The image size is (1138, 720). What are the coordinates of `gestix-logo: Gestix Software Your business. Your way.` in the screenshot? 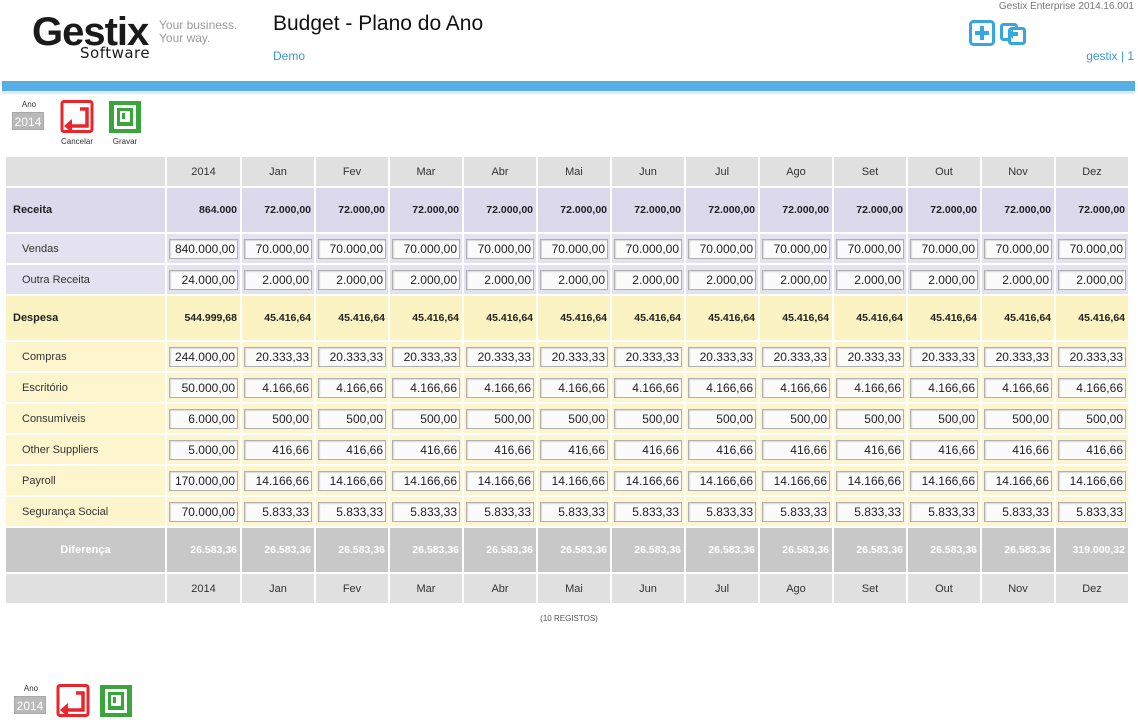 It's located at (137, 37).